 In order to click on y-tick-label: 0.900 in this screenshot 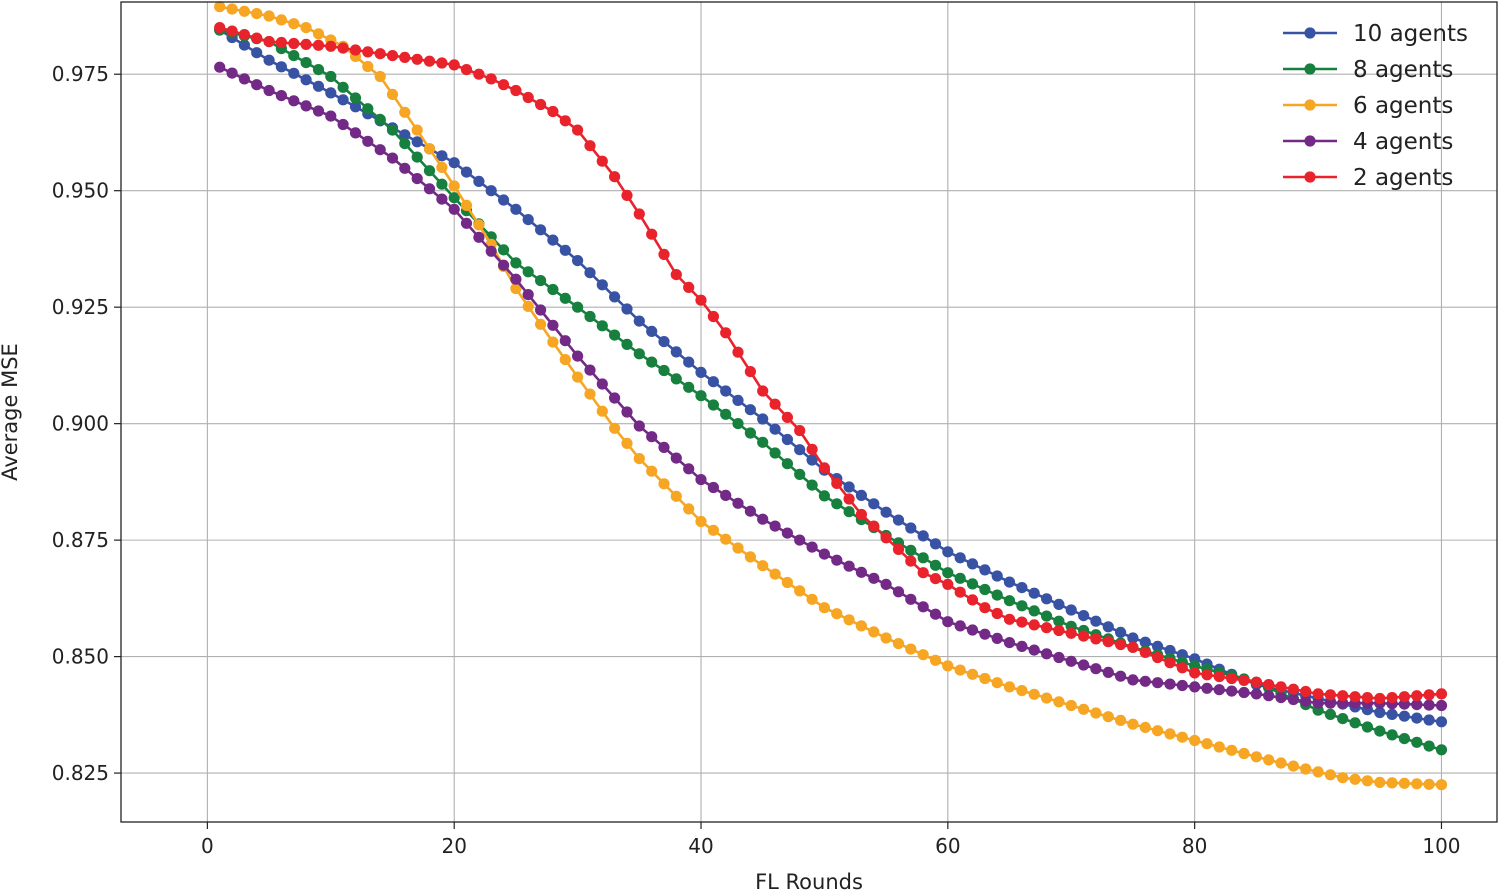, I will do `click(80, 424)`.